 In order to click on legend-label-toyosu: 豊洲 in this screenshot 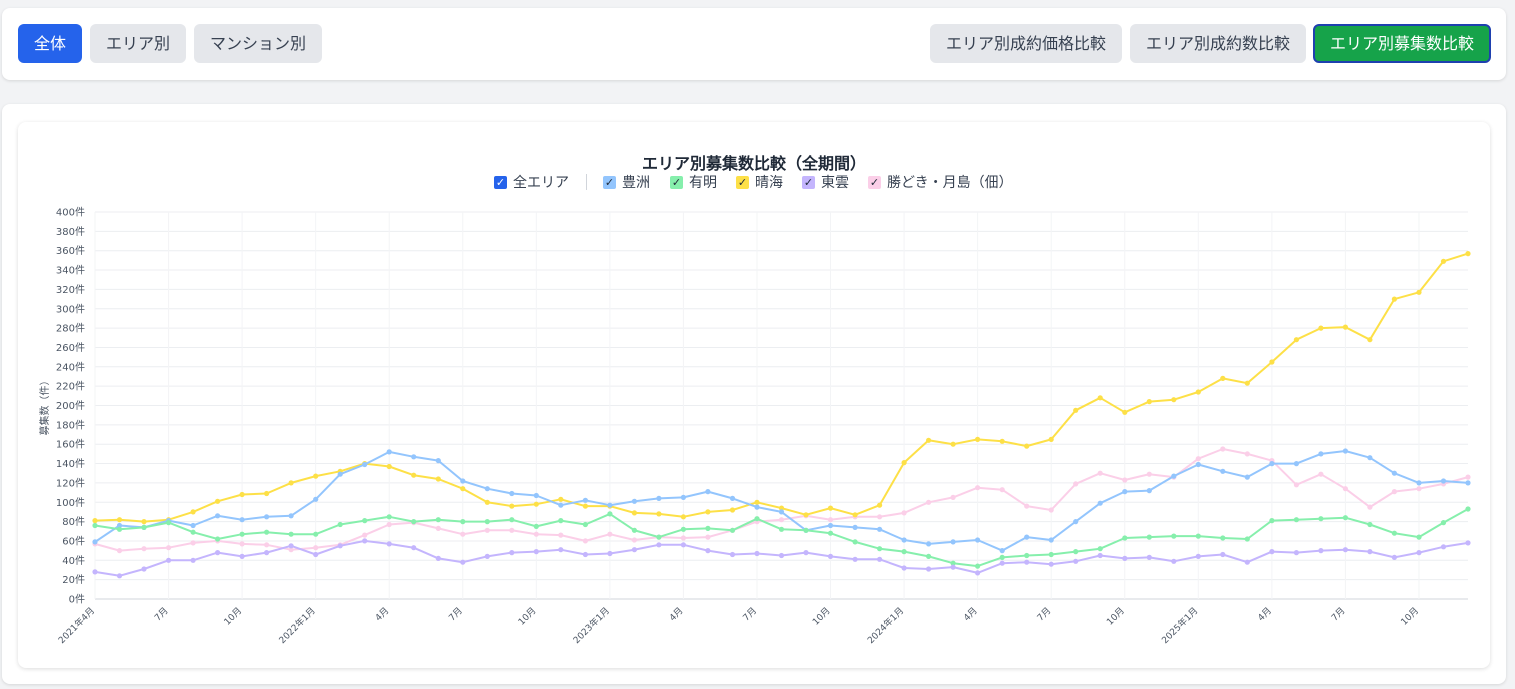, I will do `click(636, 183)`.